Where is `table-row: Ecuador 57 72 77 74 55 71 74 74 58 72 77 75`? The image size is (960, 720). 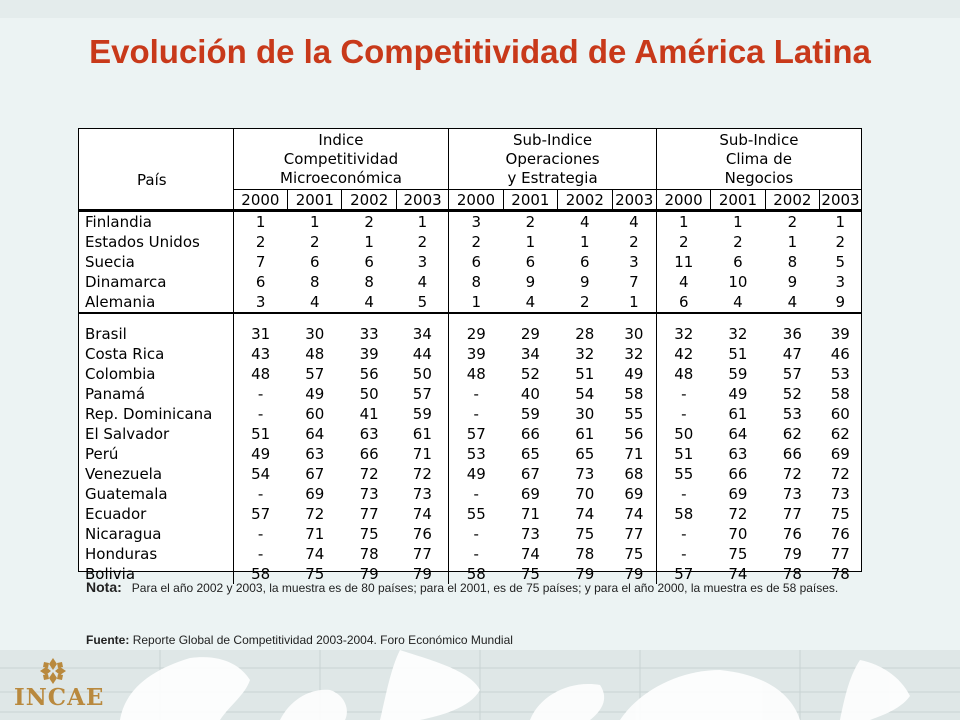 table-row: Ecuador 57 72 77 74 55 71 74 74 58 72 77 75 is located at coordinates (470, 514).